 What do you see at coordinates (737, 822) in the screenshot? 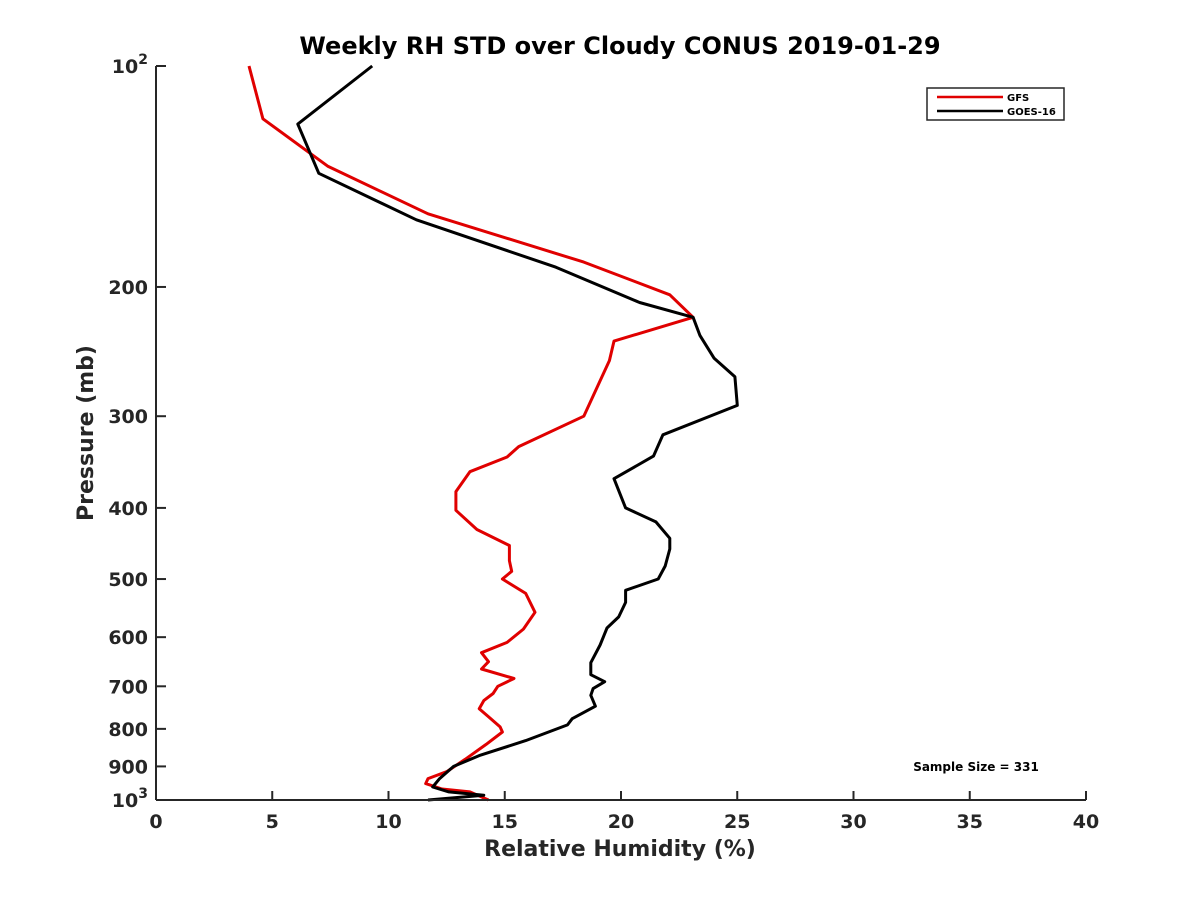
I see `x-tick-label: 25` at bounding box center [737, 822].